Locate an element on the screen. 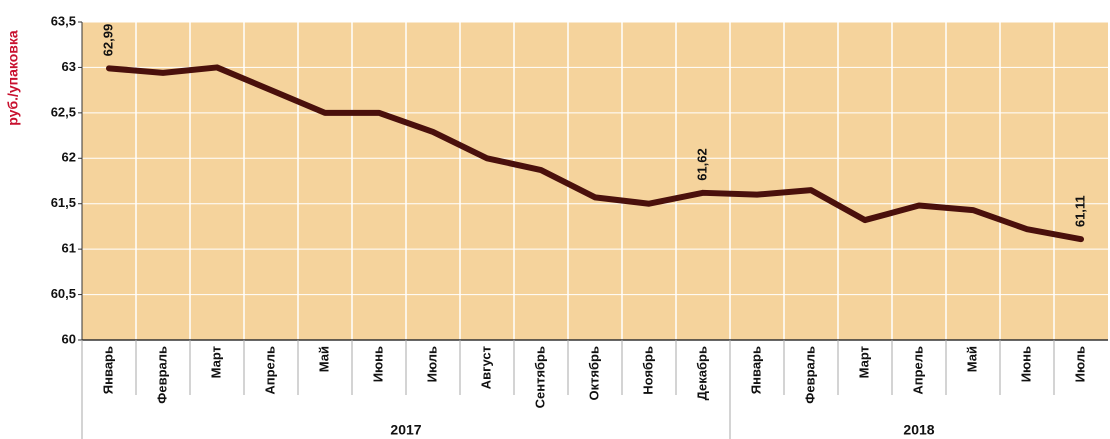 Image resolution: width=1110 pixels, height=439 pixels. data-label: 61,11 is located at coordinates (1079, 211).